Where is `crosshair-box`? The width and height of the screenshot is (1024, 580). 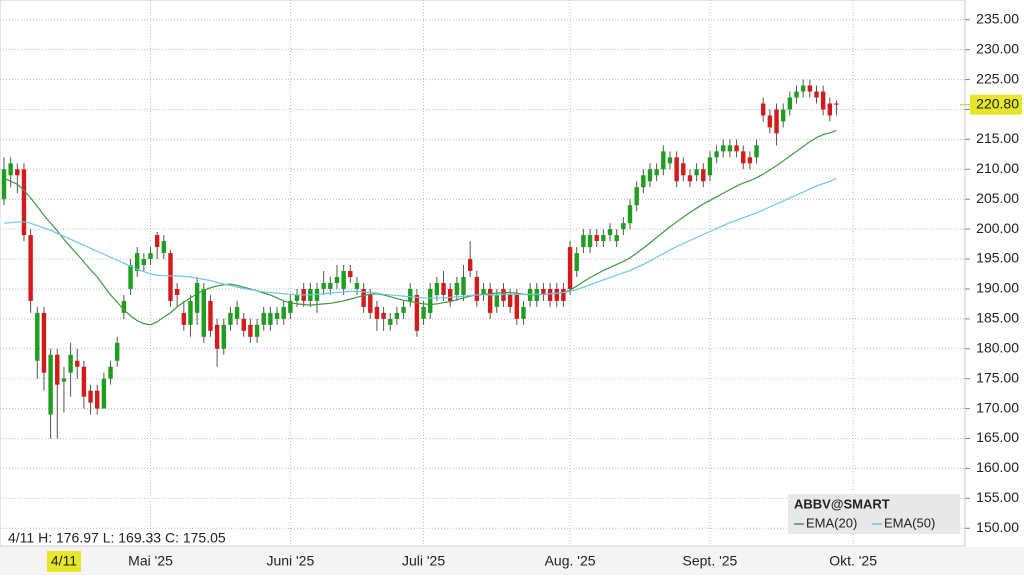 crosshair-box is located at coordinates (63, 561).